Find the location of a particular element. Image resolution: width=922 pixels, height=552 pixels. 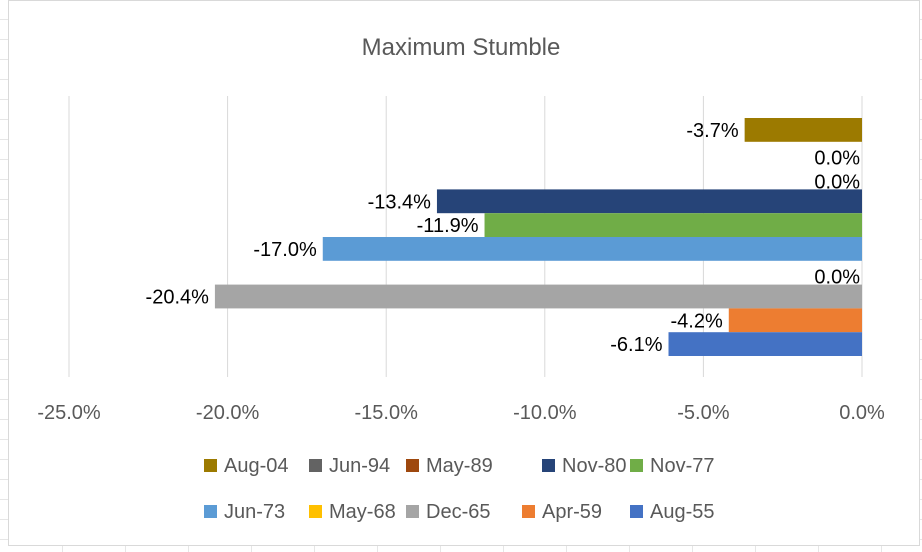

x-tick-label-4: -5.0% is located at coordinates (703, 413).